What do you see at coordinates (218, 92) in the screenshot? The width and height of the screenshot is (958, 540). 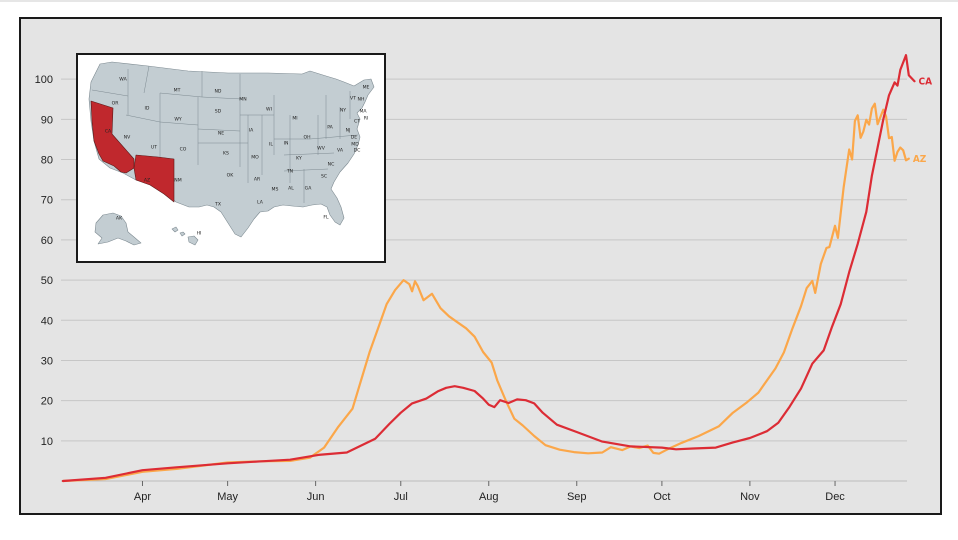 I see `state-label-nd: ND` at bounding box center [218, 92].